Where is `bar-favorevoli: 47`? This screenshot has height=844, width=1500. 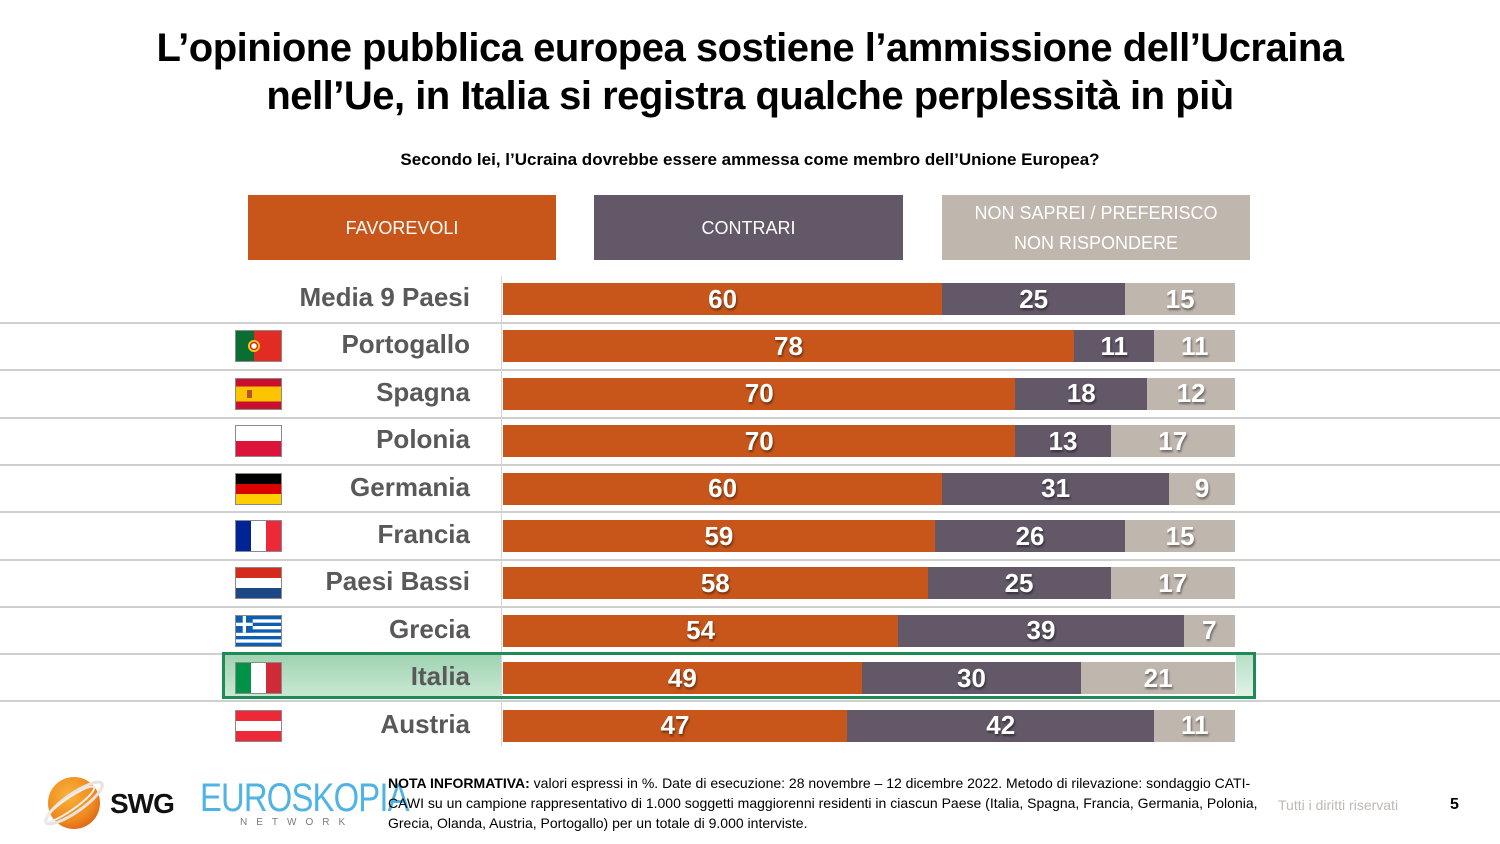
bar-favorevoli: 47 is located at coordinates (675, 725).